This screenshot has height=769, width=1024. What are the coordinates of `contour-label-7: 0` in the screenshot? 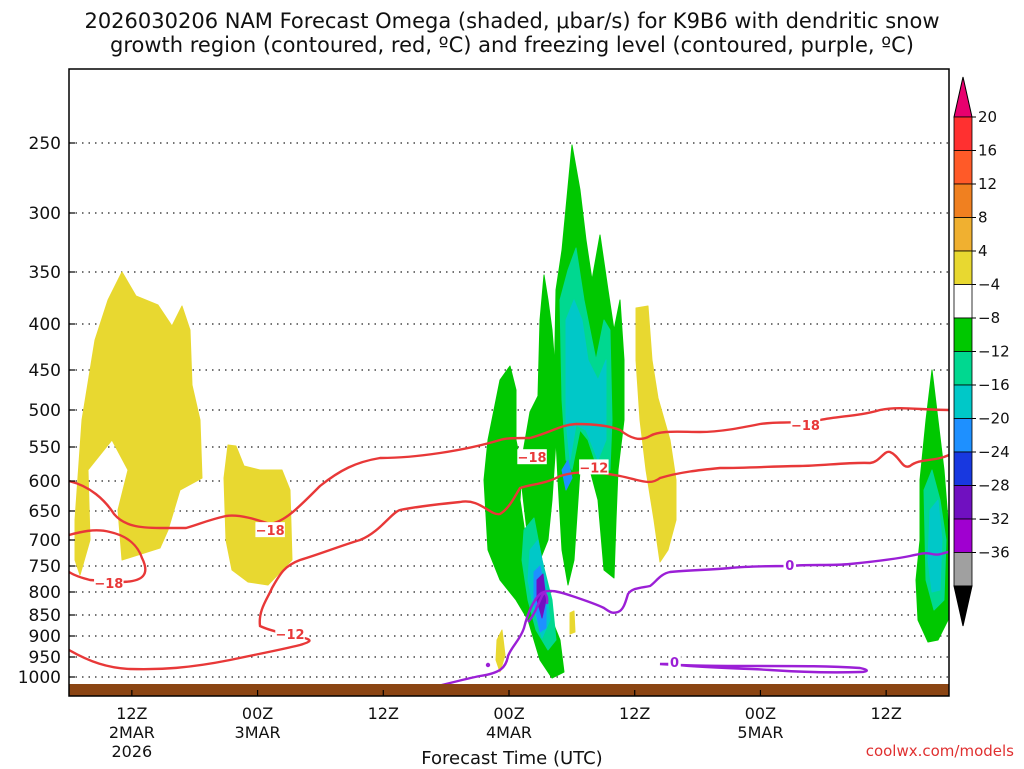 It's located at (674, 663).